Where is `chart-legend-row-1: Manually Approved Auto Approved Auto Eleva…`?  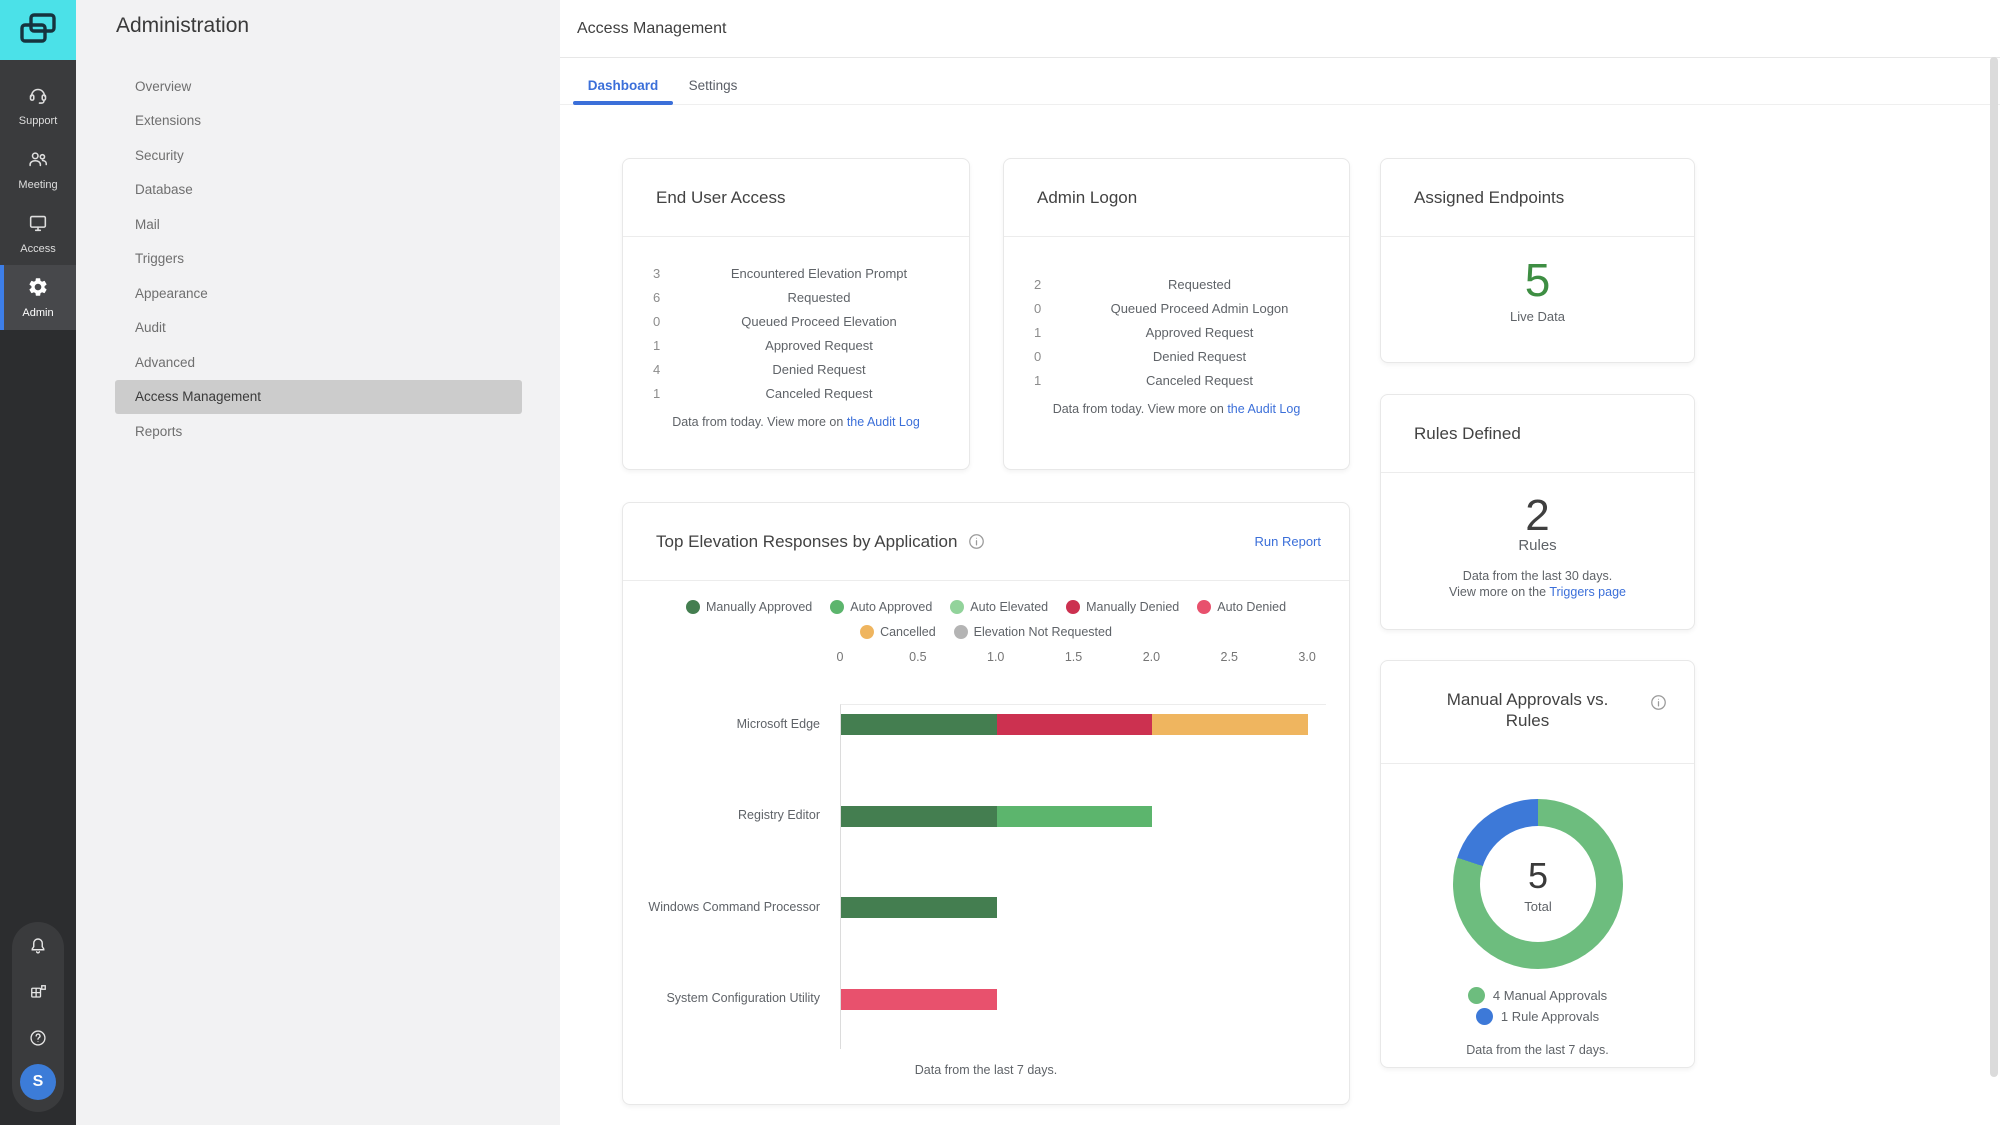 chart-legend-row-1: Manually Approved Auto Approved Auto Eleva… is located at coordinates (986, 607).